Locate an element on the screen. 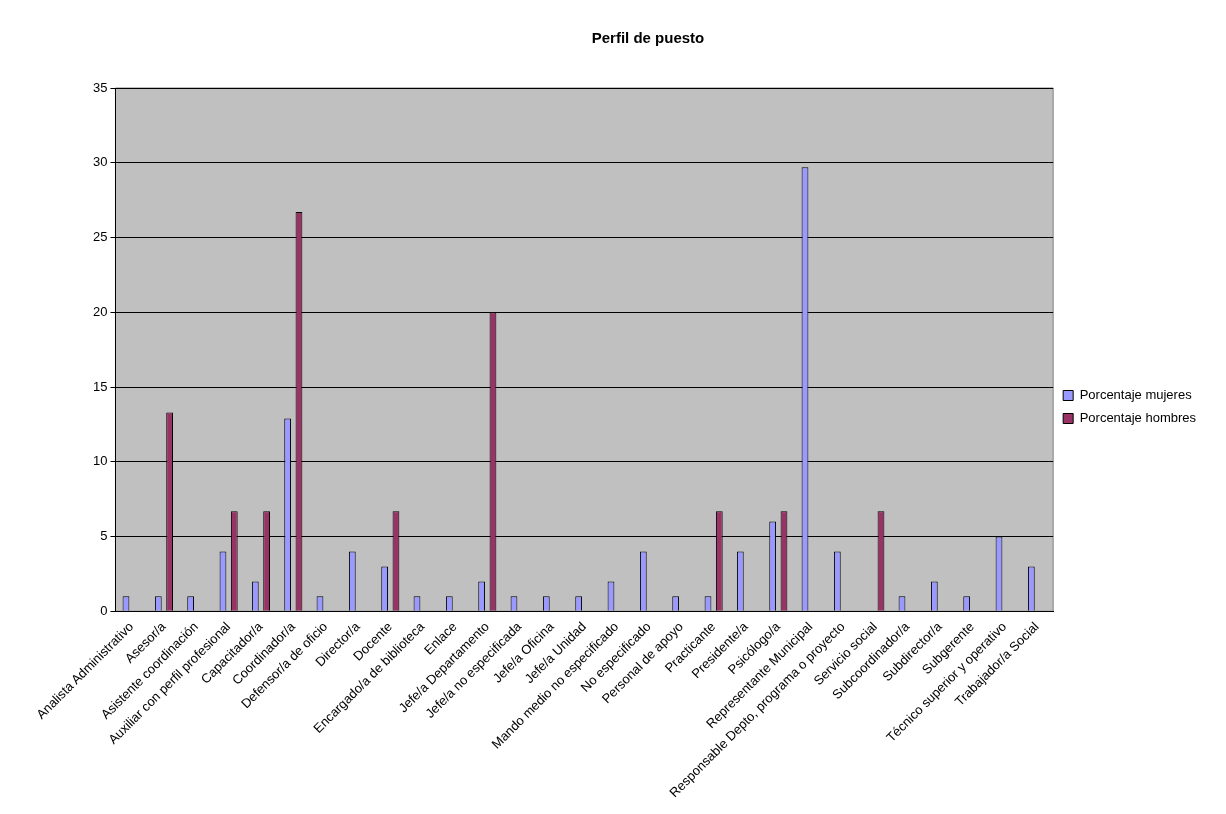  y-tick-label: 0 is located at coordinates (104, 610).